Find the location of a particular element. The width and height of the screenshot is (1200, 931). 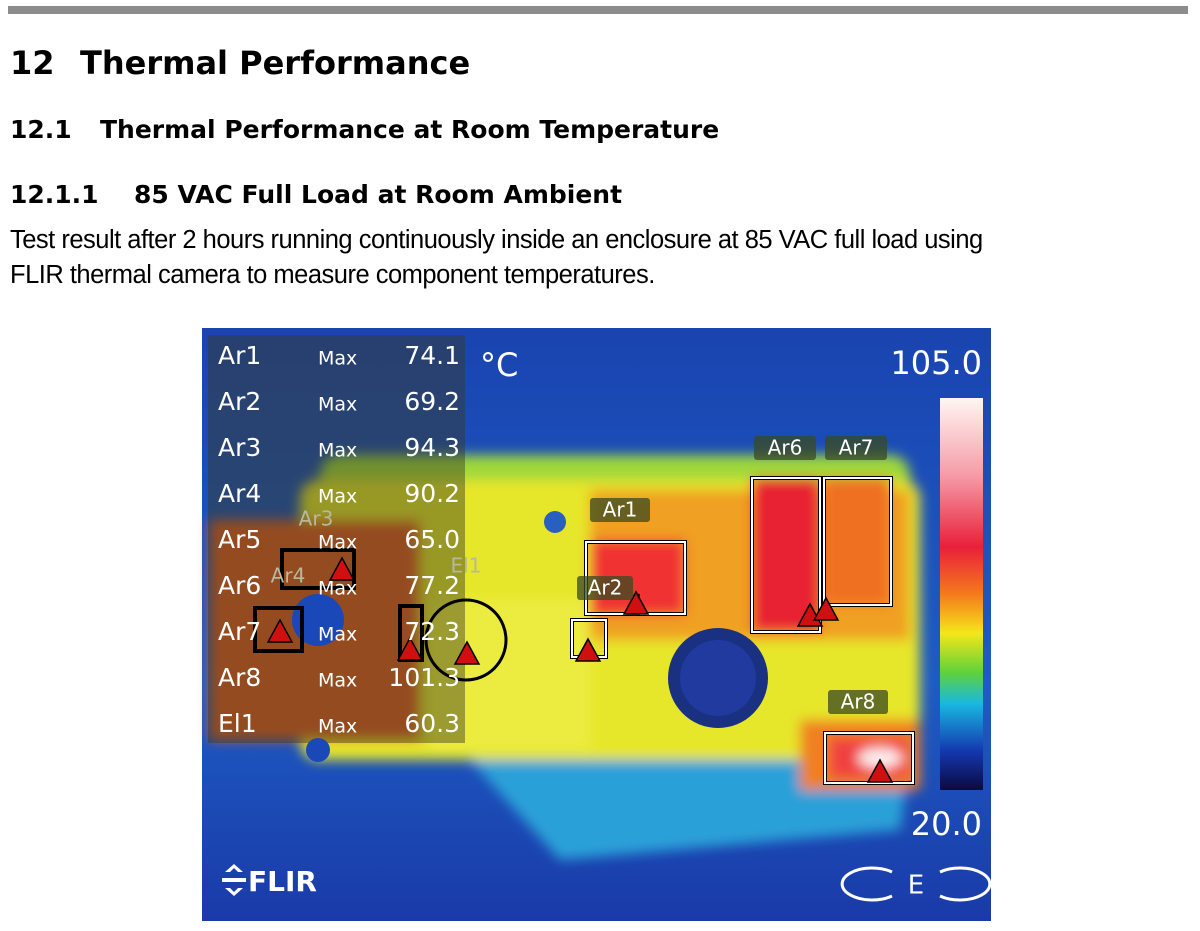

area-label: Ar8 is located at coordinates (858, 702).